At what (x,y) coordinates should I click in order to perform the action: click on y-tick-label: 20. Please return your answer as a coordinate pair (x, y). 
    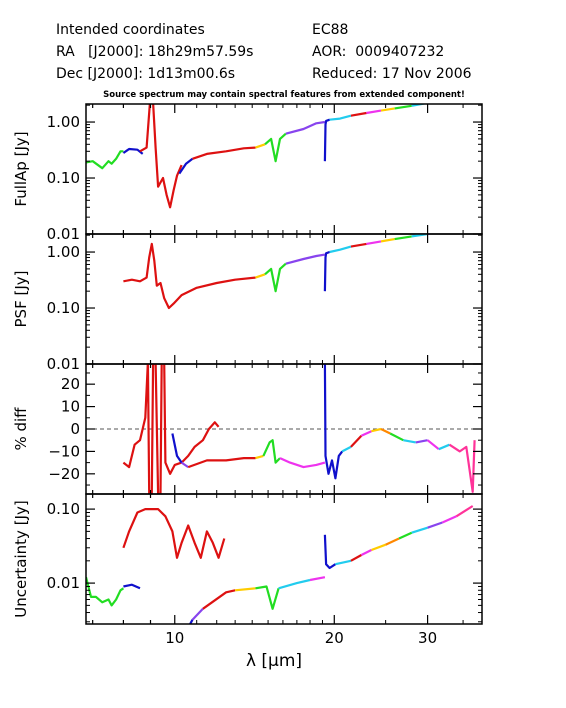
    Looking at the image, I should click on (70, 384).